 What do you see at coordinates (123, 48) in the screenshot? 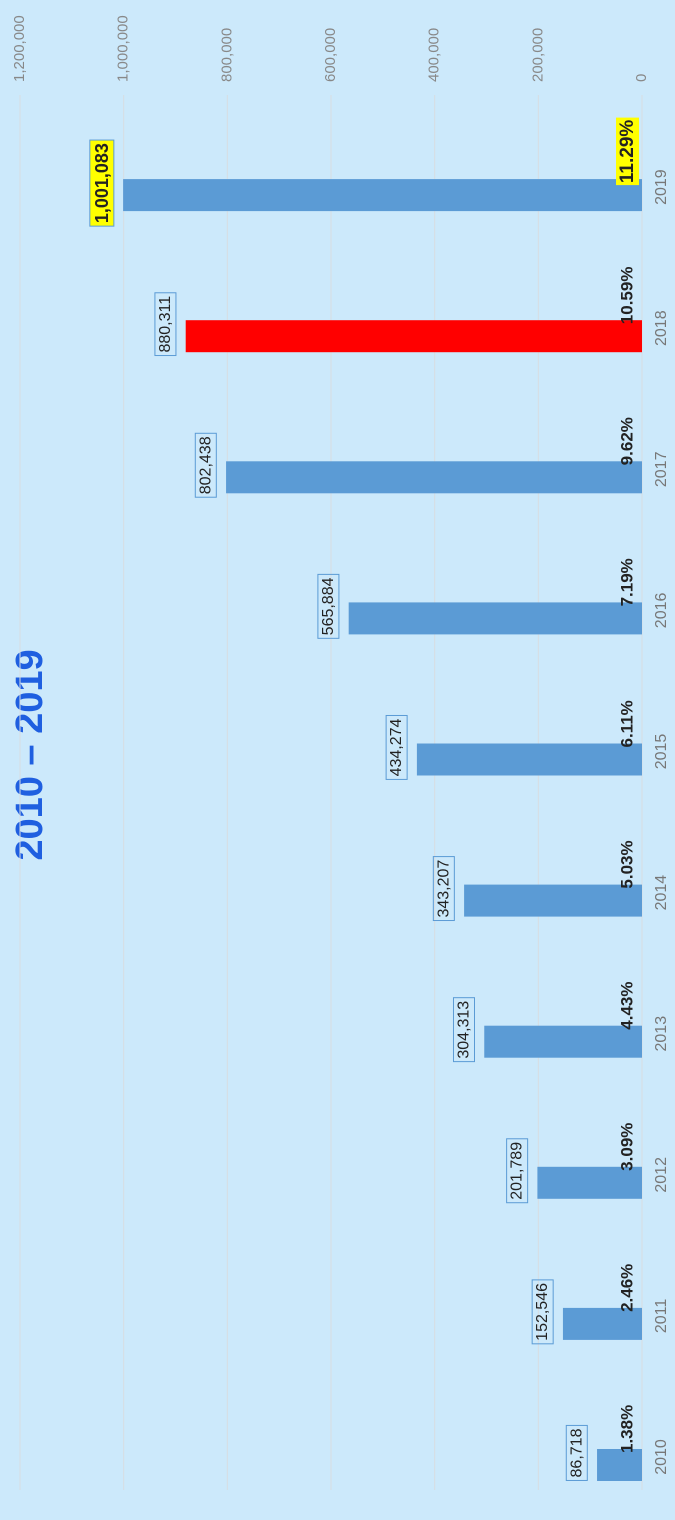
I see `y-tick-label: 1,000,000` at bounding box center [123, 48].